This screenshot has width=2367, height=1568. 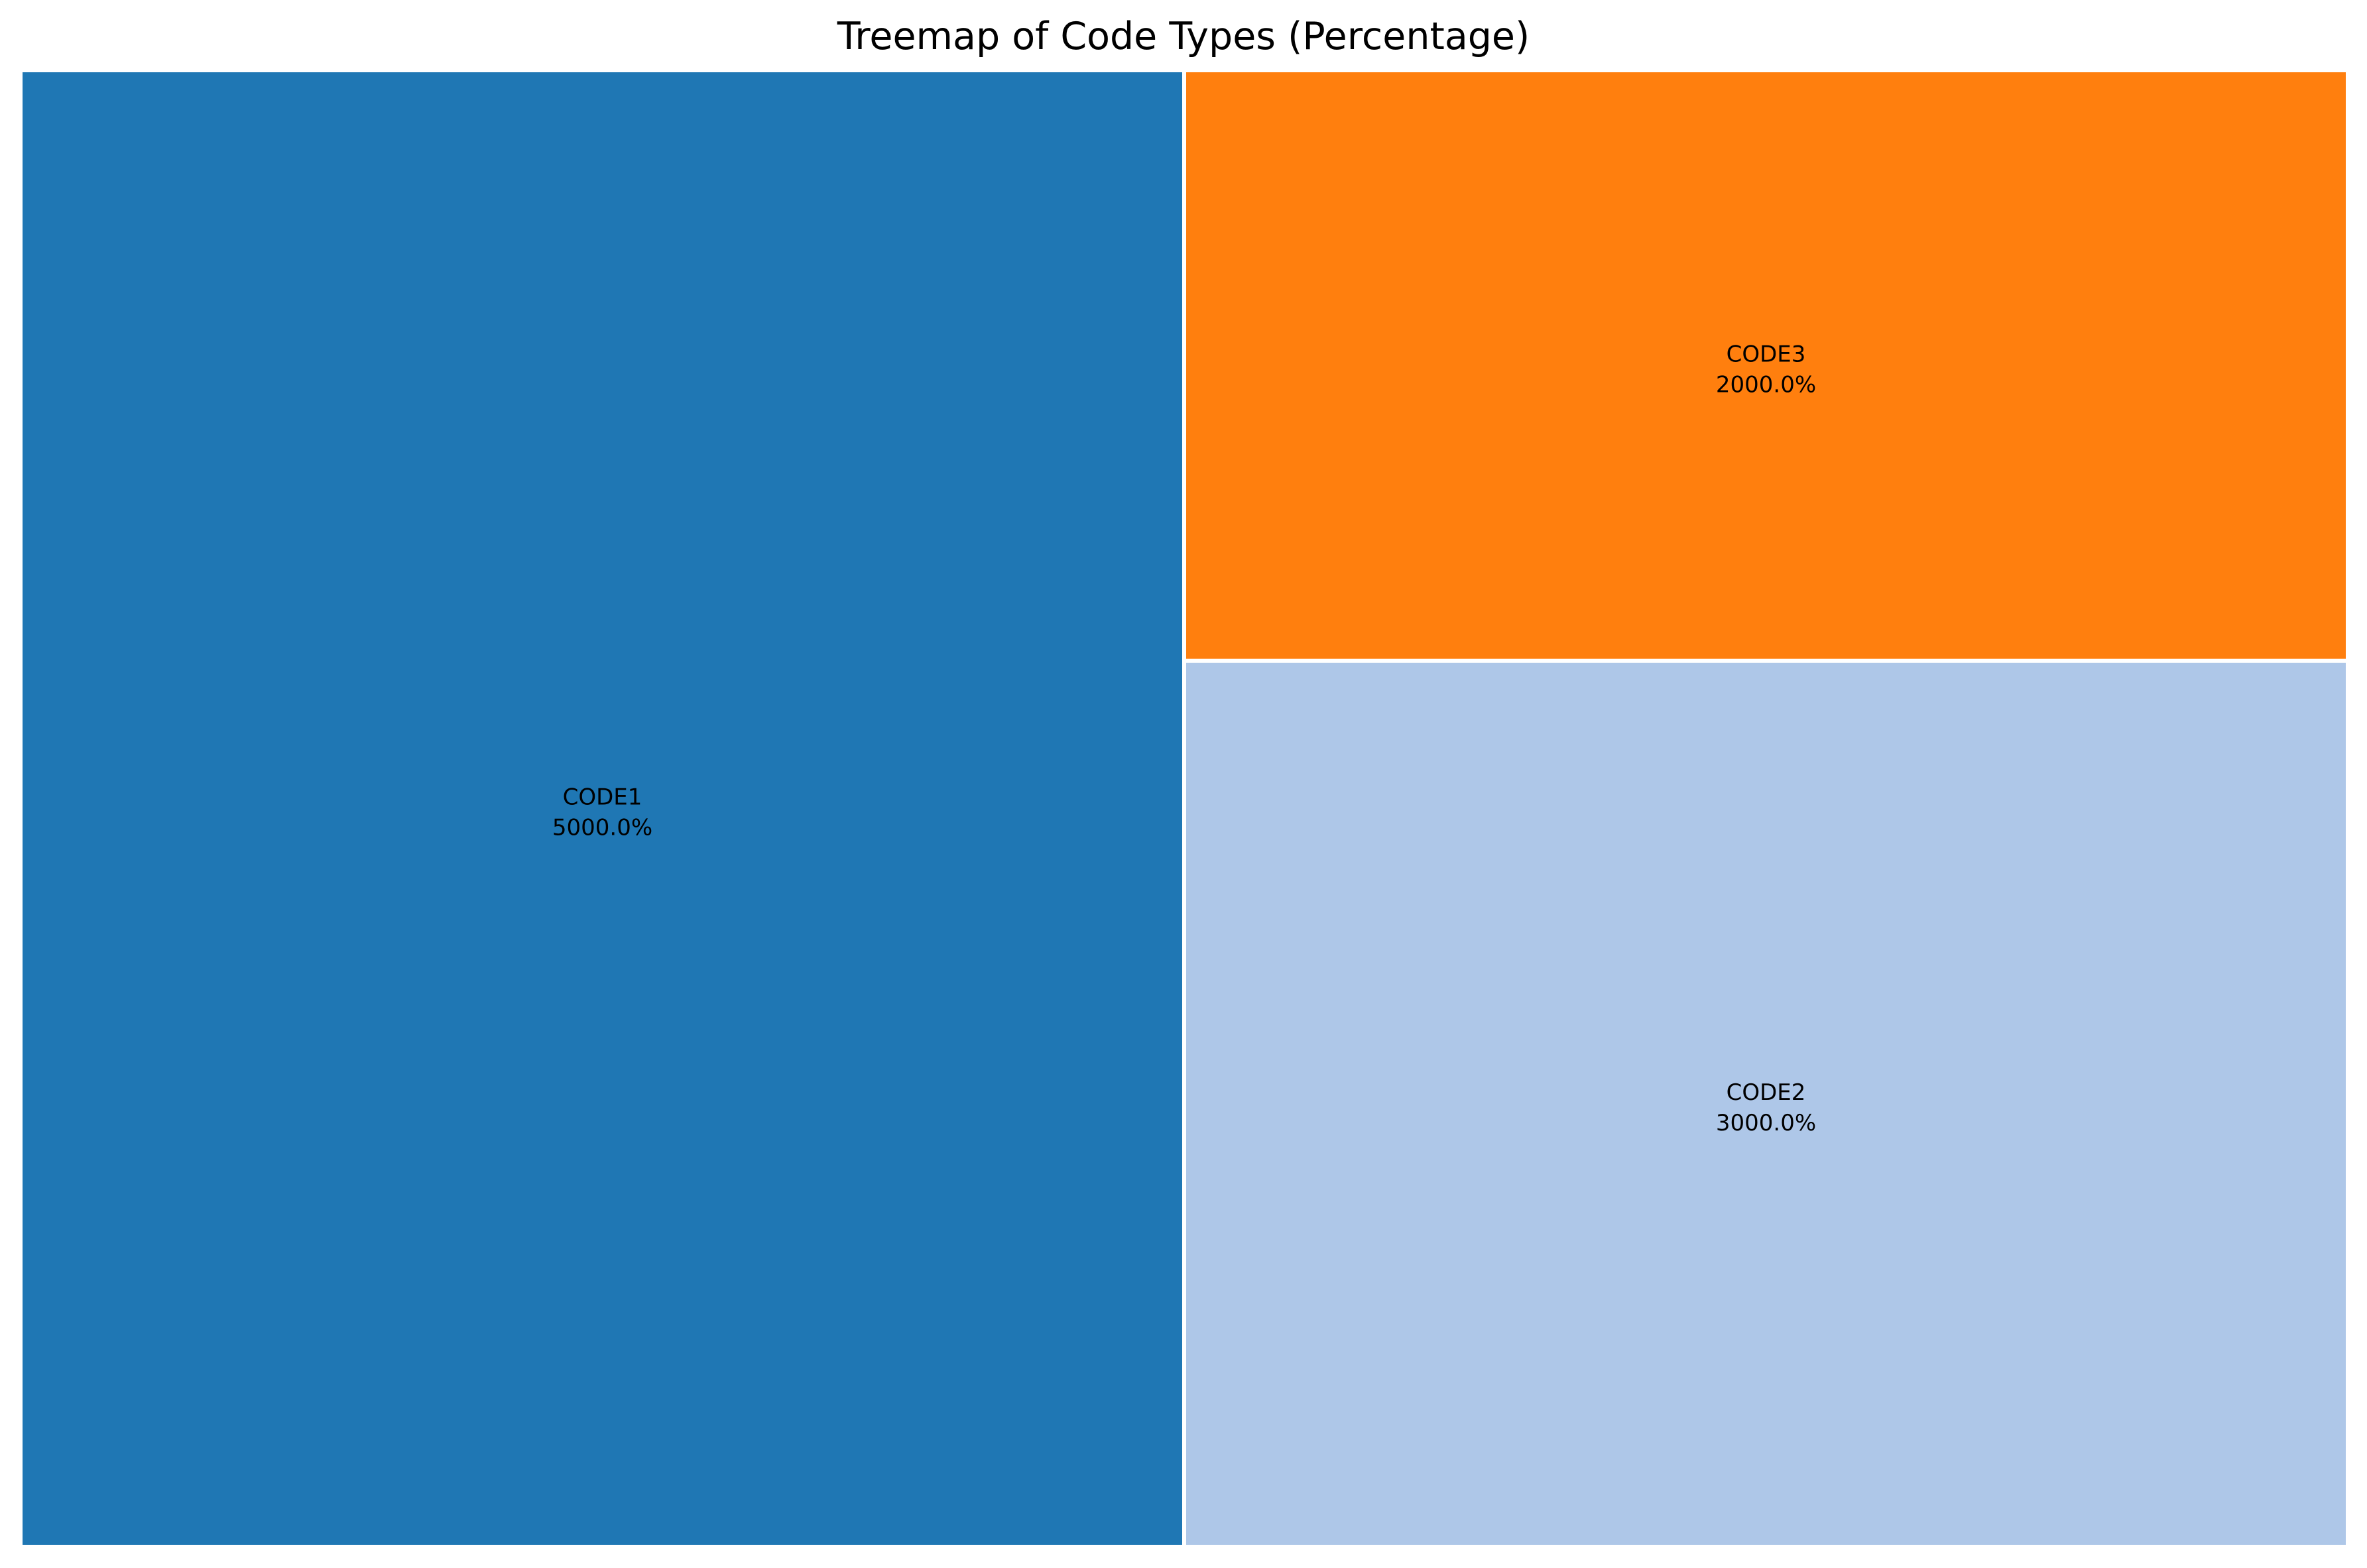 What do you see at coordinates (1183, 36) in the screenshot?
I see `chart-title: Treemap of Code Types (Percentage)` at bounding box center [1183, 36].